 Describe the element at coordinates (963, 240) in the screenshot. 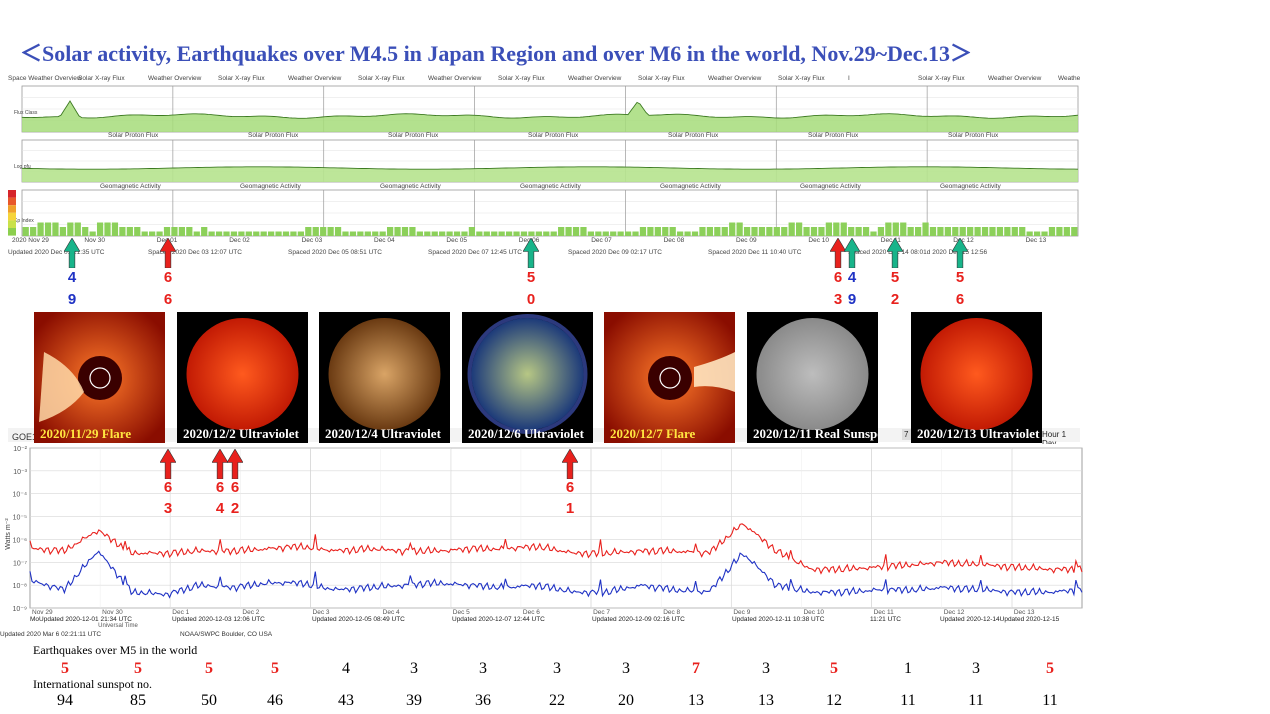

I see `overview-x-tick: Dec 12` at that location.